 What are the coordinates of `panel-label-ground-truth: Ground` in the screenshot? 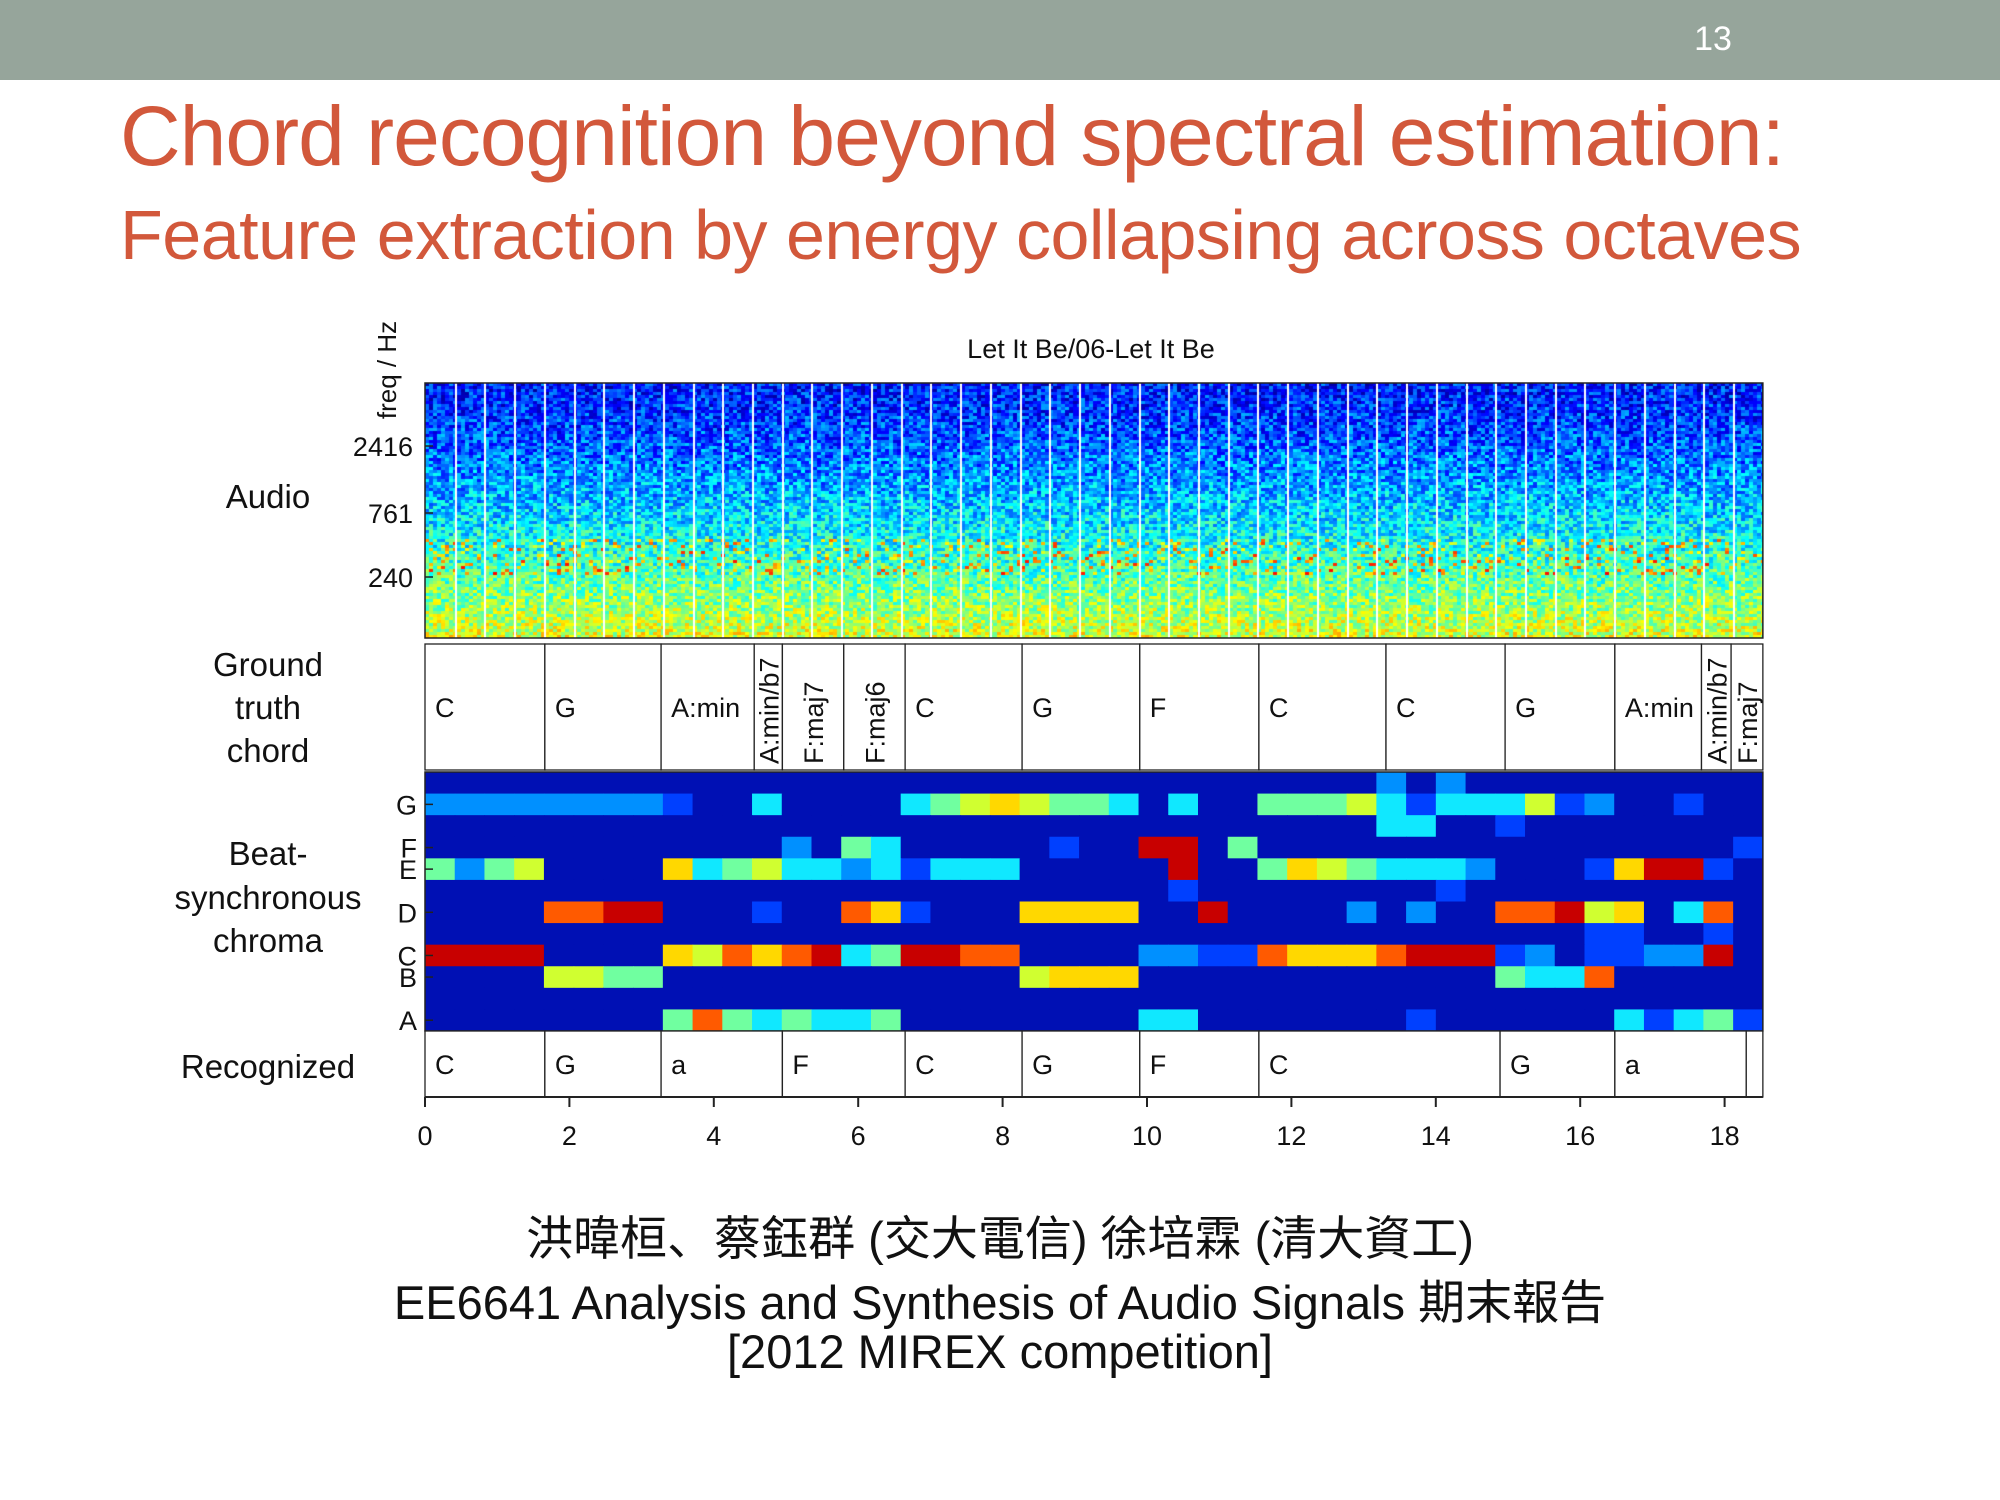 It's located at (268, 664).